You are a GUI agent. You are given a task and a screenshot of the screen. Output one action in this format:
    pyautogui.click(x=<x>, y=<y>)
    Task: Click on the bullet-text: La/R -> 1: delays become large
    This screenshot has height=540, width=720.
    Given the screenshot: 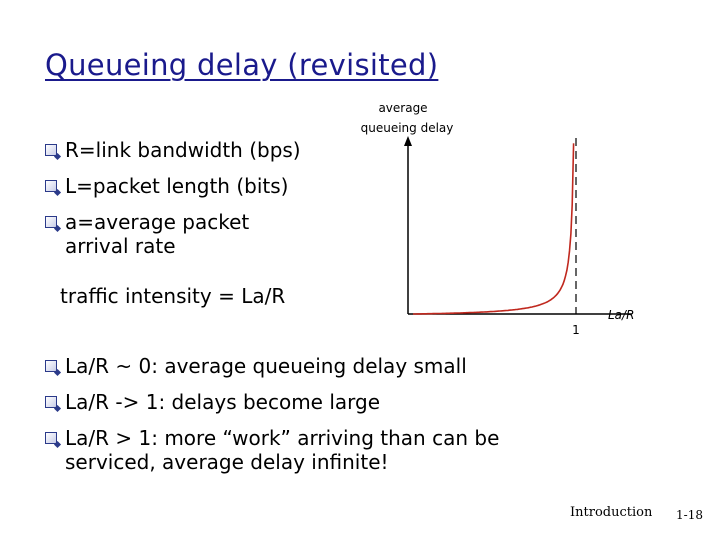 What is the action you would take?
    pyautogui.click(x=223, y=402)
    